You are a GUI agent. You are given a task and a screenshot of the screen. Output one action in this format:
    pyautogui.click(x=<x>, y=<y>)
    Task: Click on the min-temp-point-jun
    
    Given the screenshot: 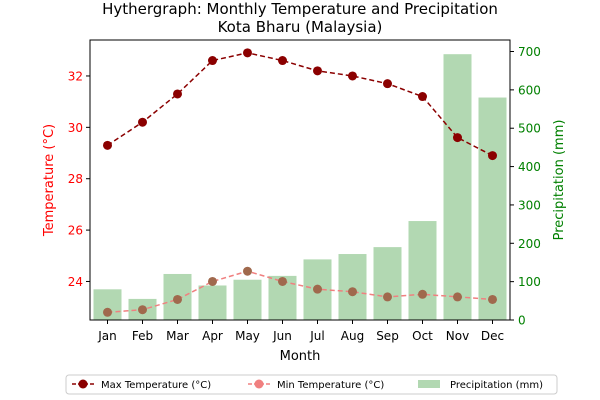 What is the action you would take?
    pyautogui.click(x=282, y=281)
    